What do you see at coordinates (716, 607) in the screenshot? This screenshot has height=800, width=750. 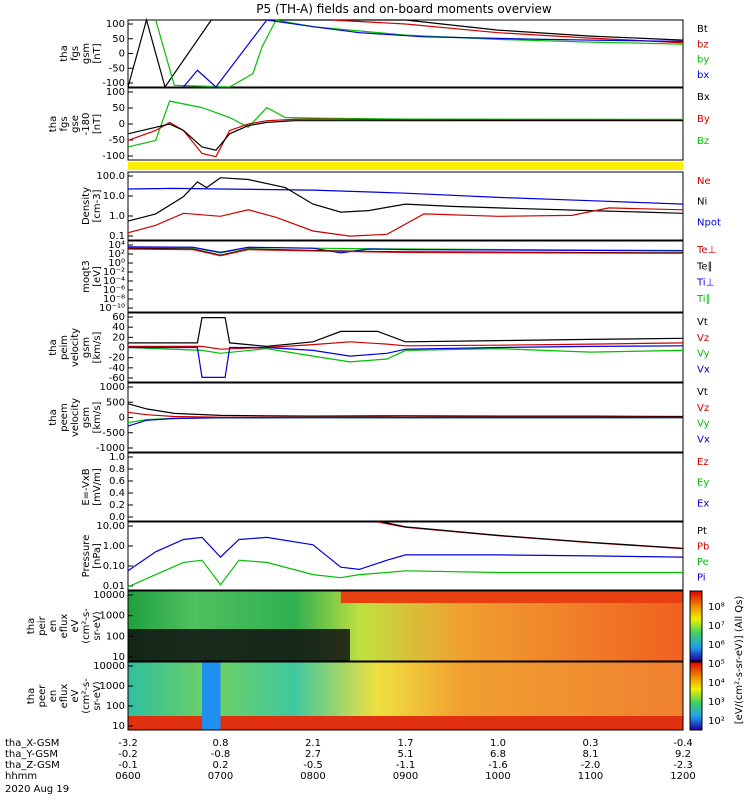 I see `colorbar-tick: 10⁸` at bounding box center [716, 607].